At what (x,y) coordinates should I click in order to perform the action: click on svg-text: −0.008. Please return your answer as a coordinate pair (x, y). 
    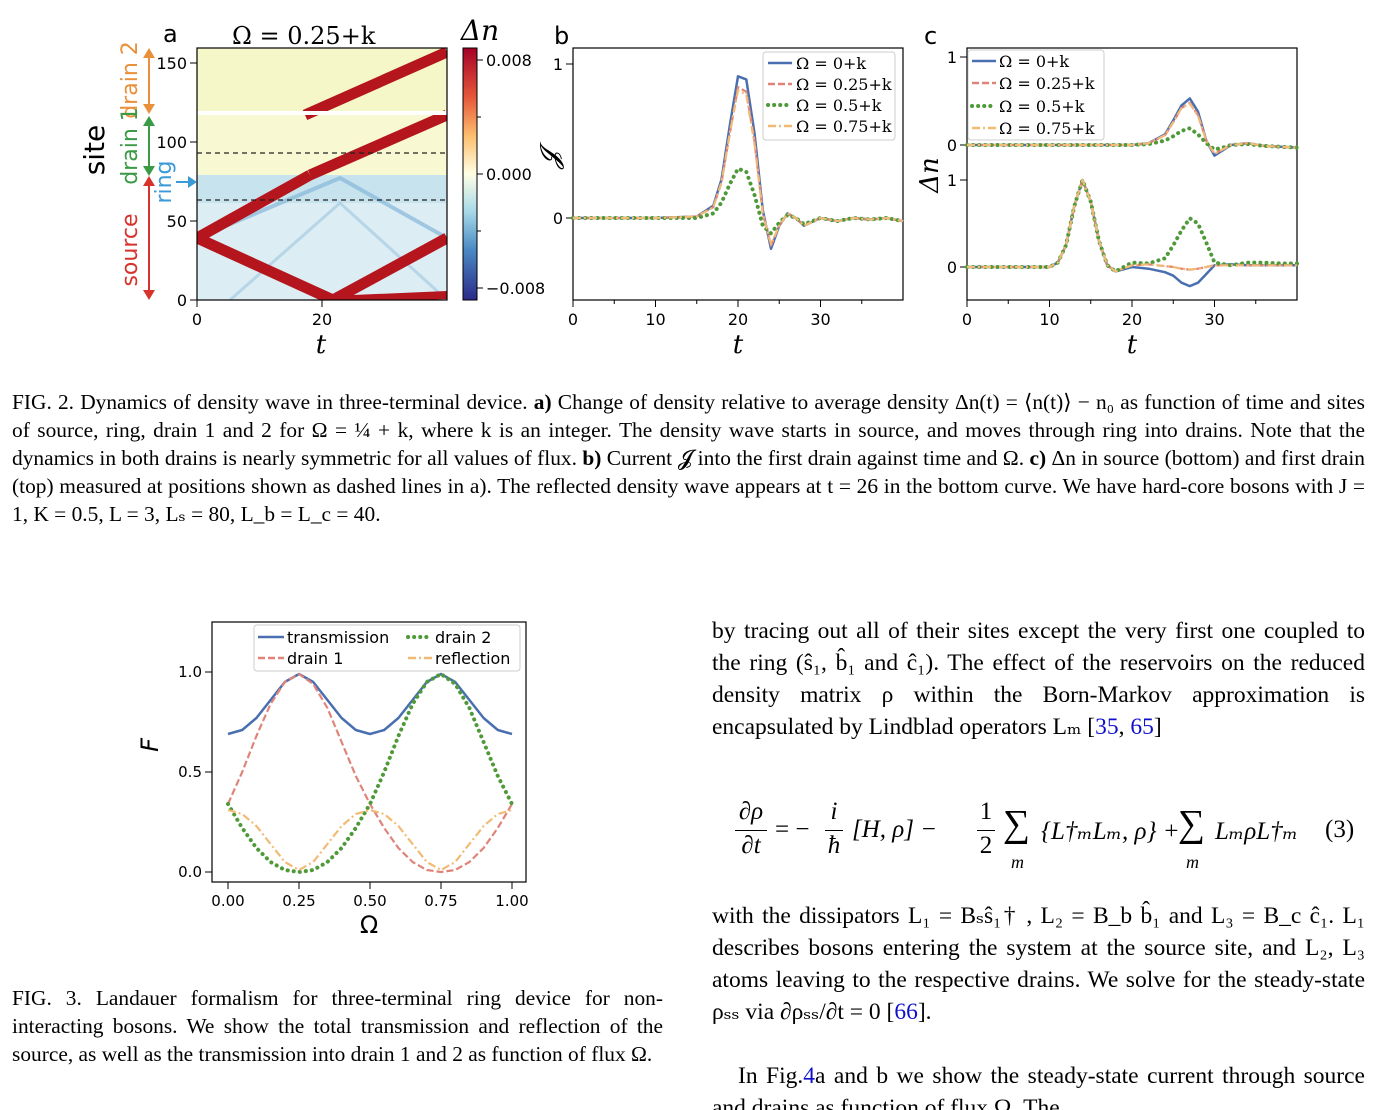
    Looking at the image, I should click on (515, 288).